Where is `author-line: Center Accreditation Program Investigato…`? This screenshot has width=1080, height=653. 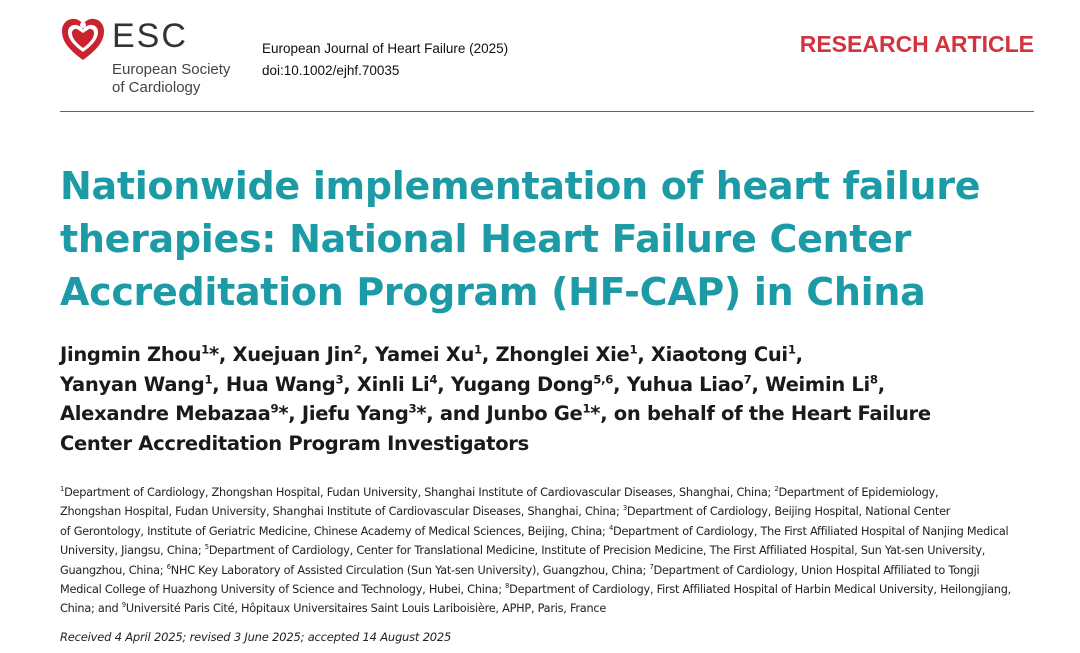
author-line: Center Accreditation Program Investigato… is located at coordinates (495, 444).